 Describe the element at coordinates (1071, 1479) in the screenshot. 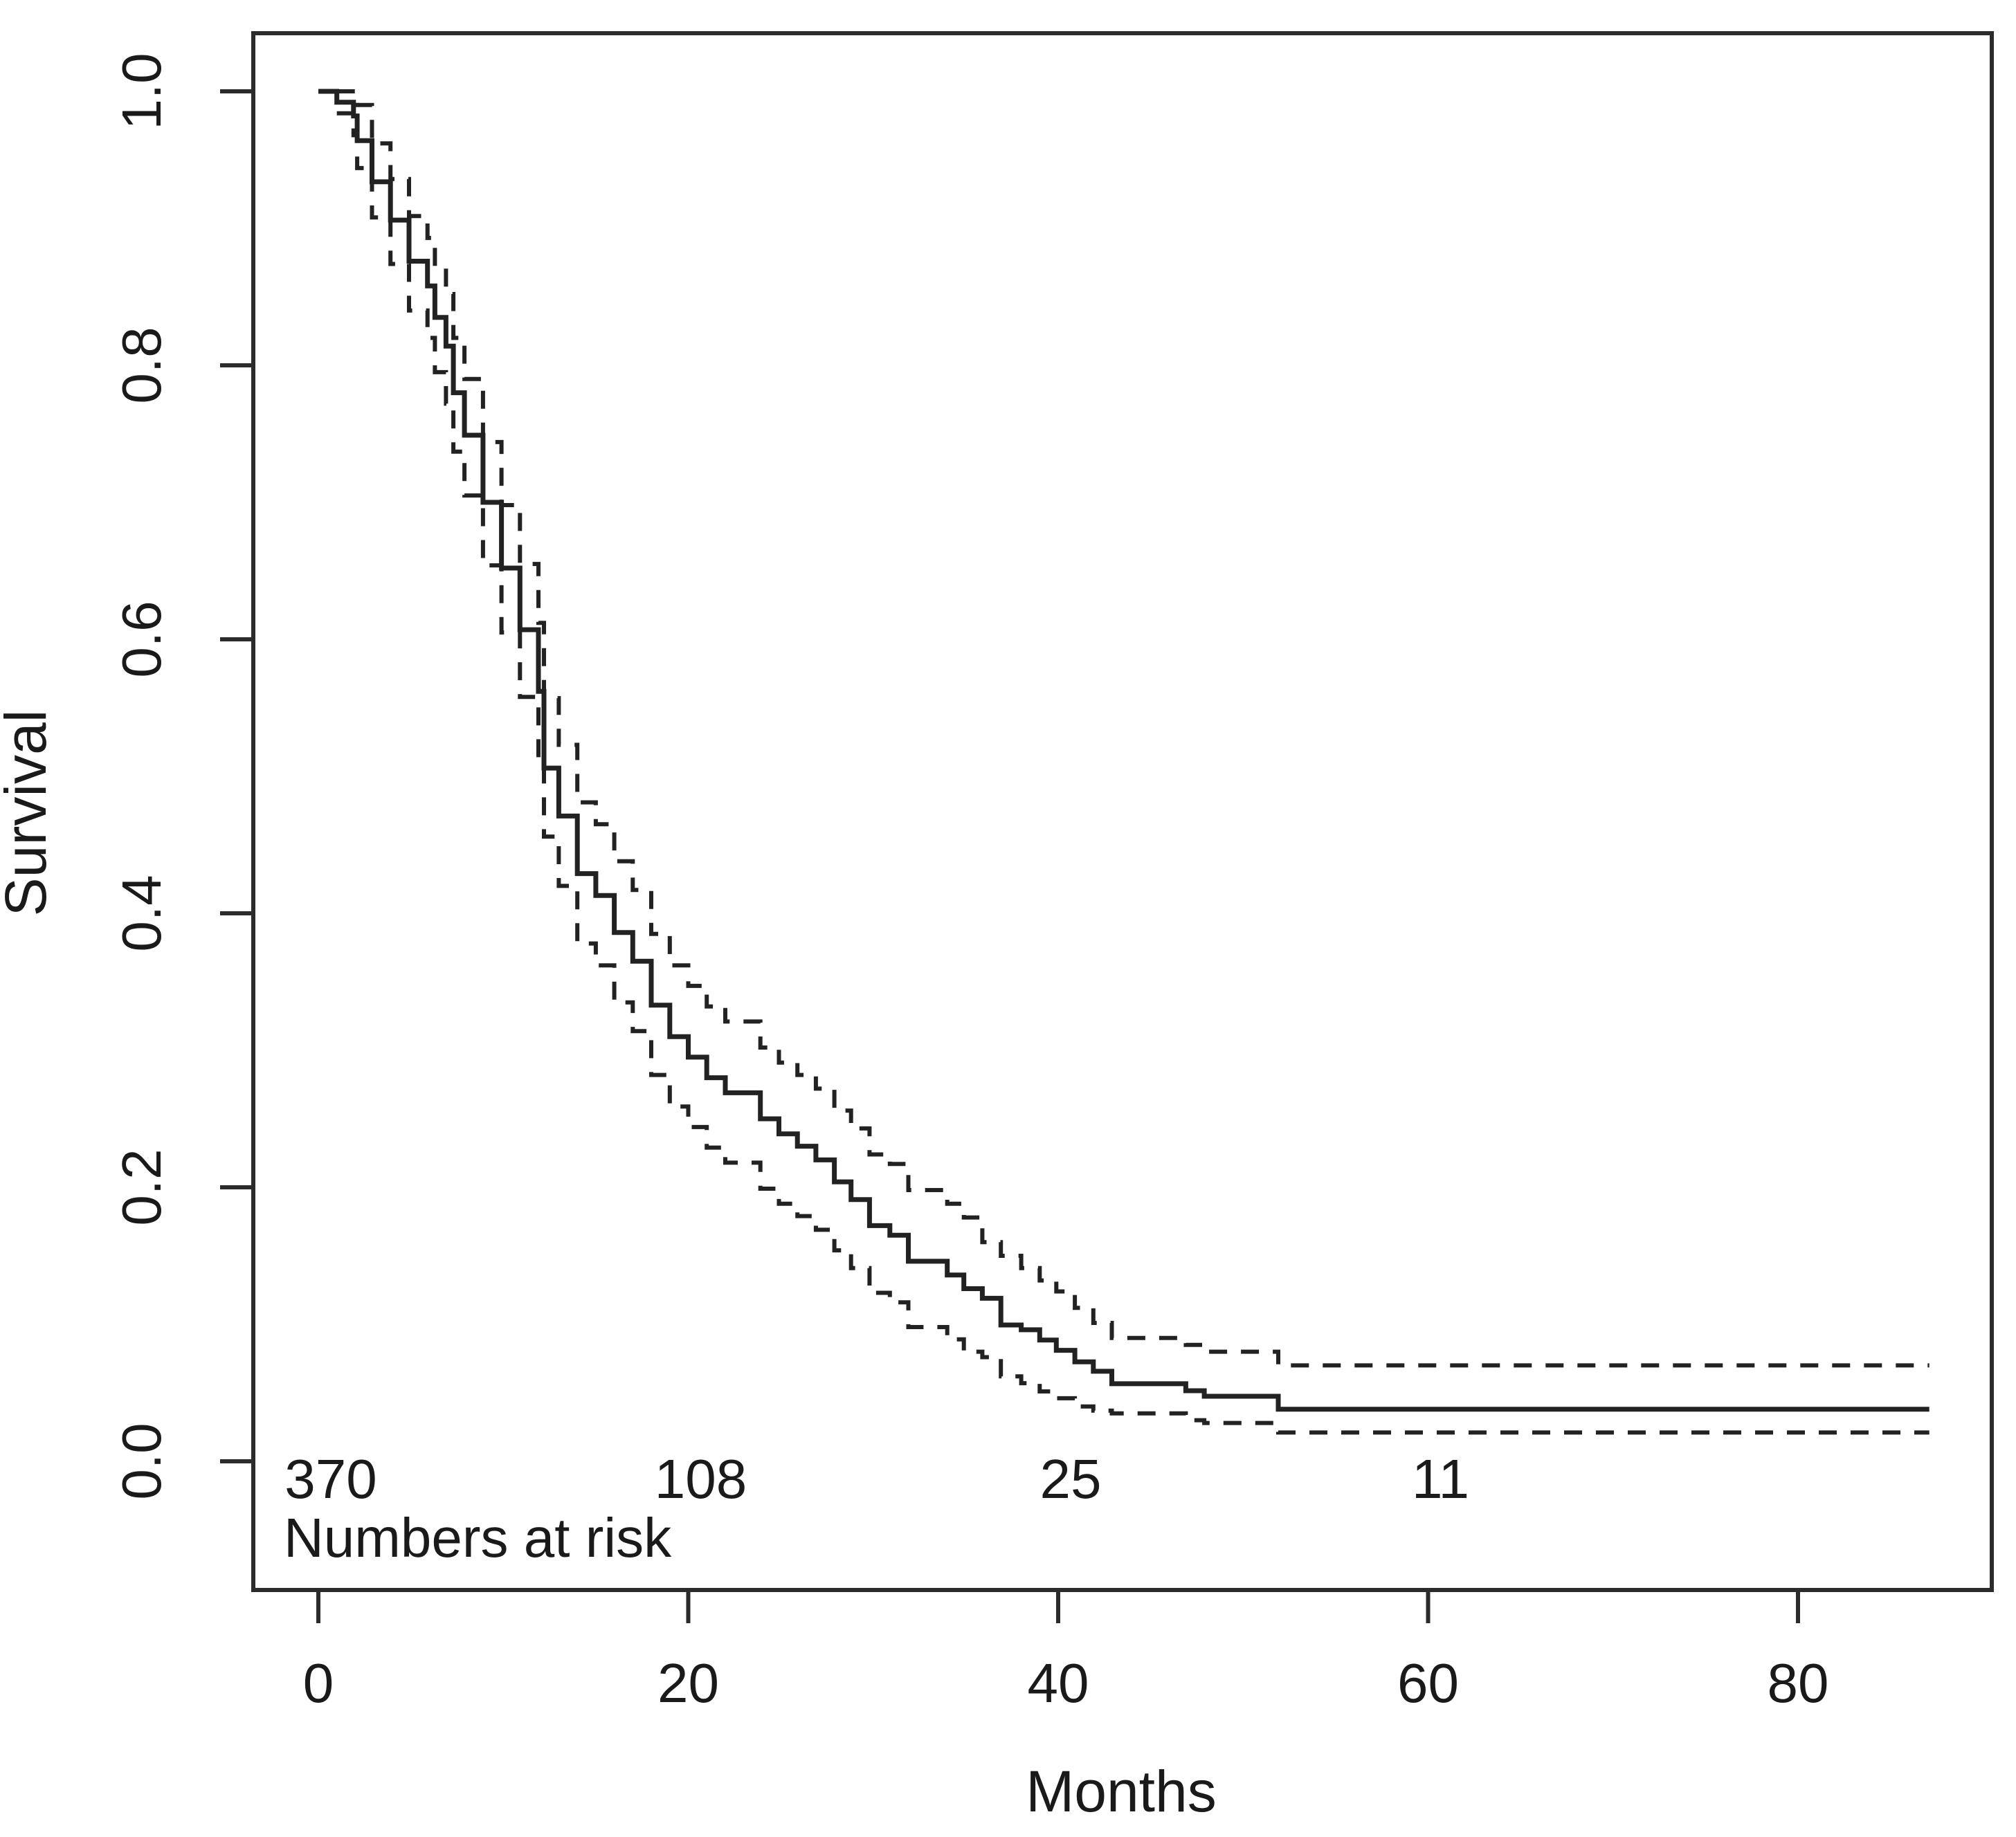

I see `at-risk-count: 25` at that location.